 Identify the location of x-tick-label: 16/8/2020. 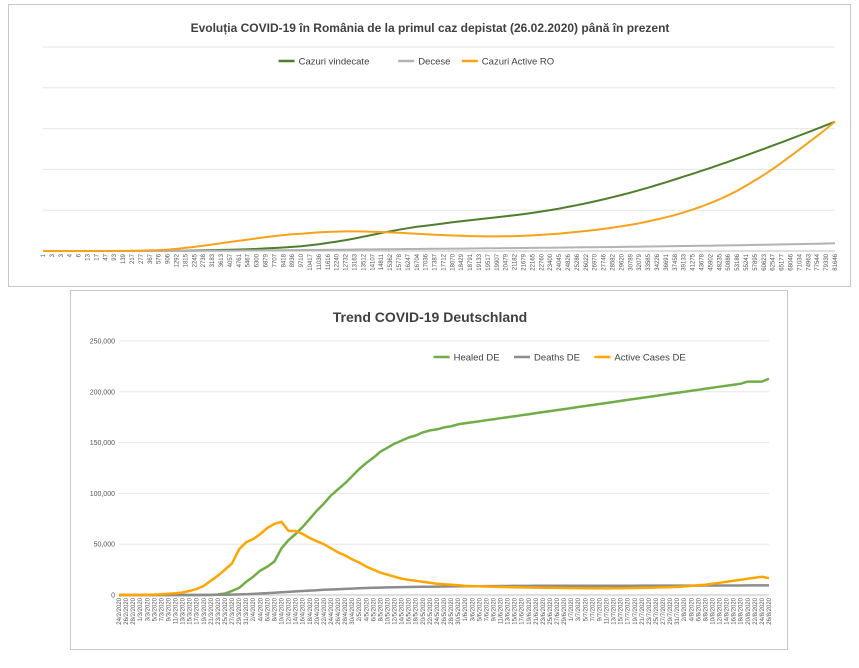
(735, 610).